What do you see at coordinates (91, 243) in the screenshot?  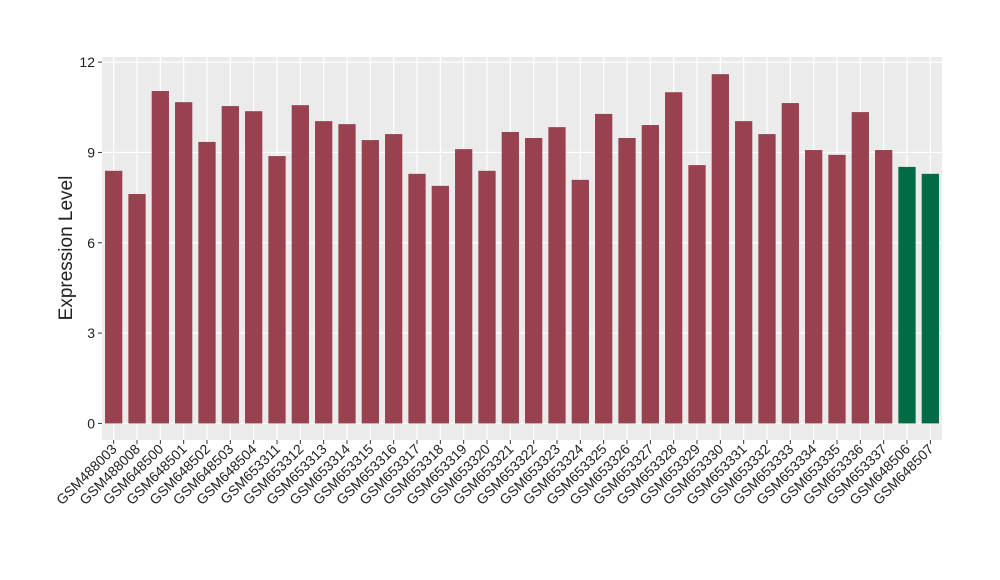 I see `y-tick-label: 6` at bounding box center [91, 243].